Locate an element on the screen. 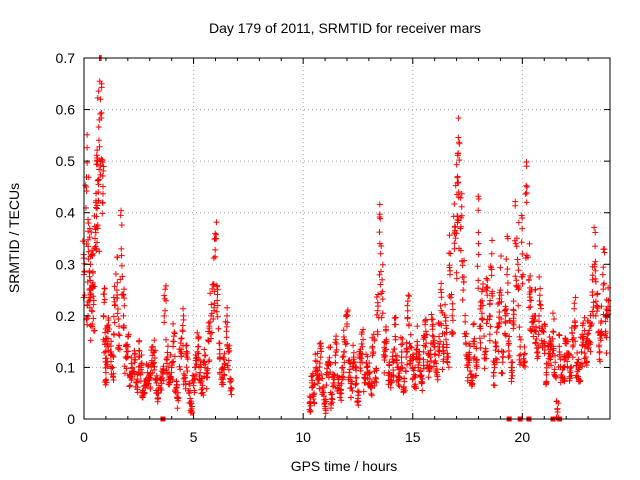  x-tick-label: 15 is located at coordinates (413, 437).